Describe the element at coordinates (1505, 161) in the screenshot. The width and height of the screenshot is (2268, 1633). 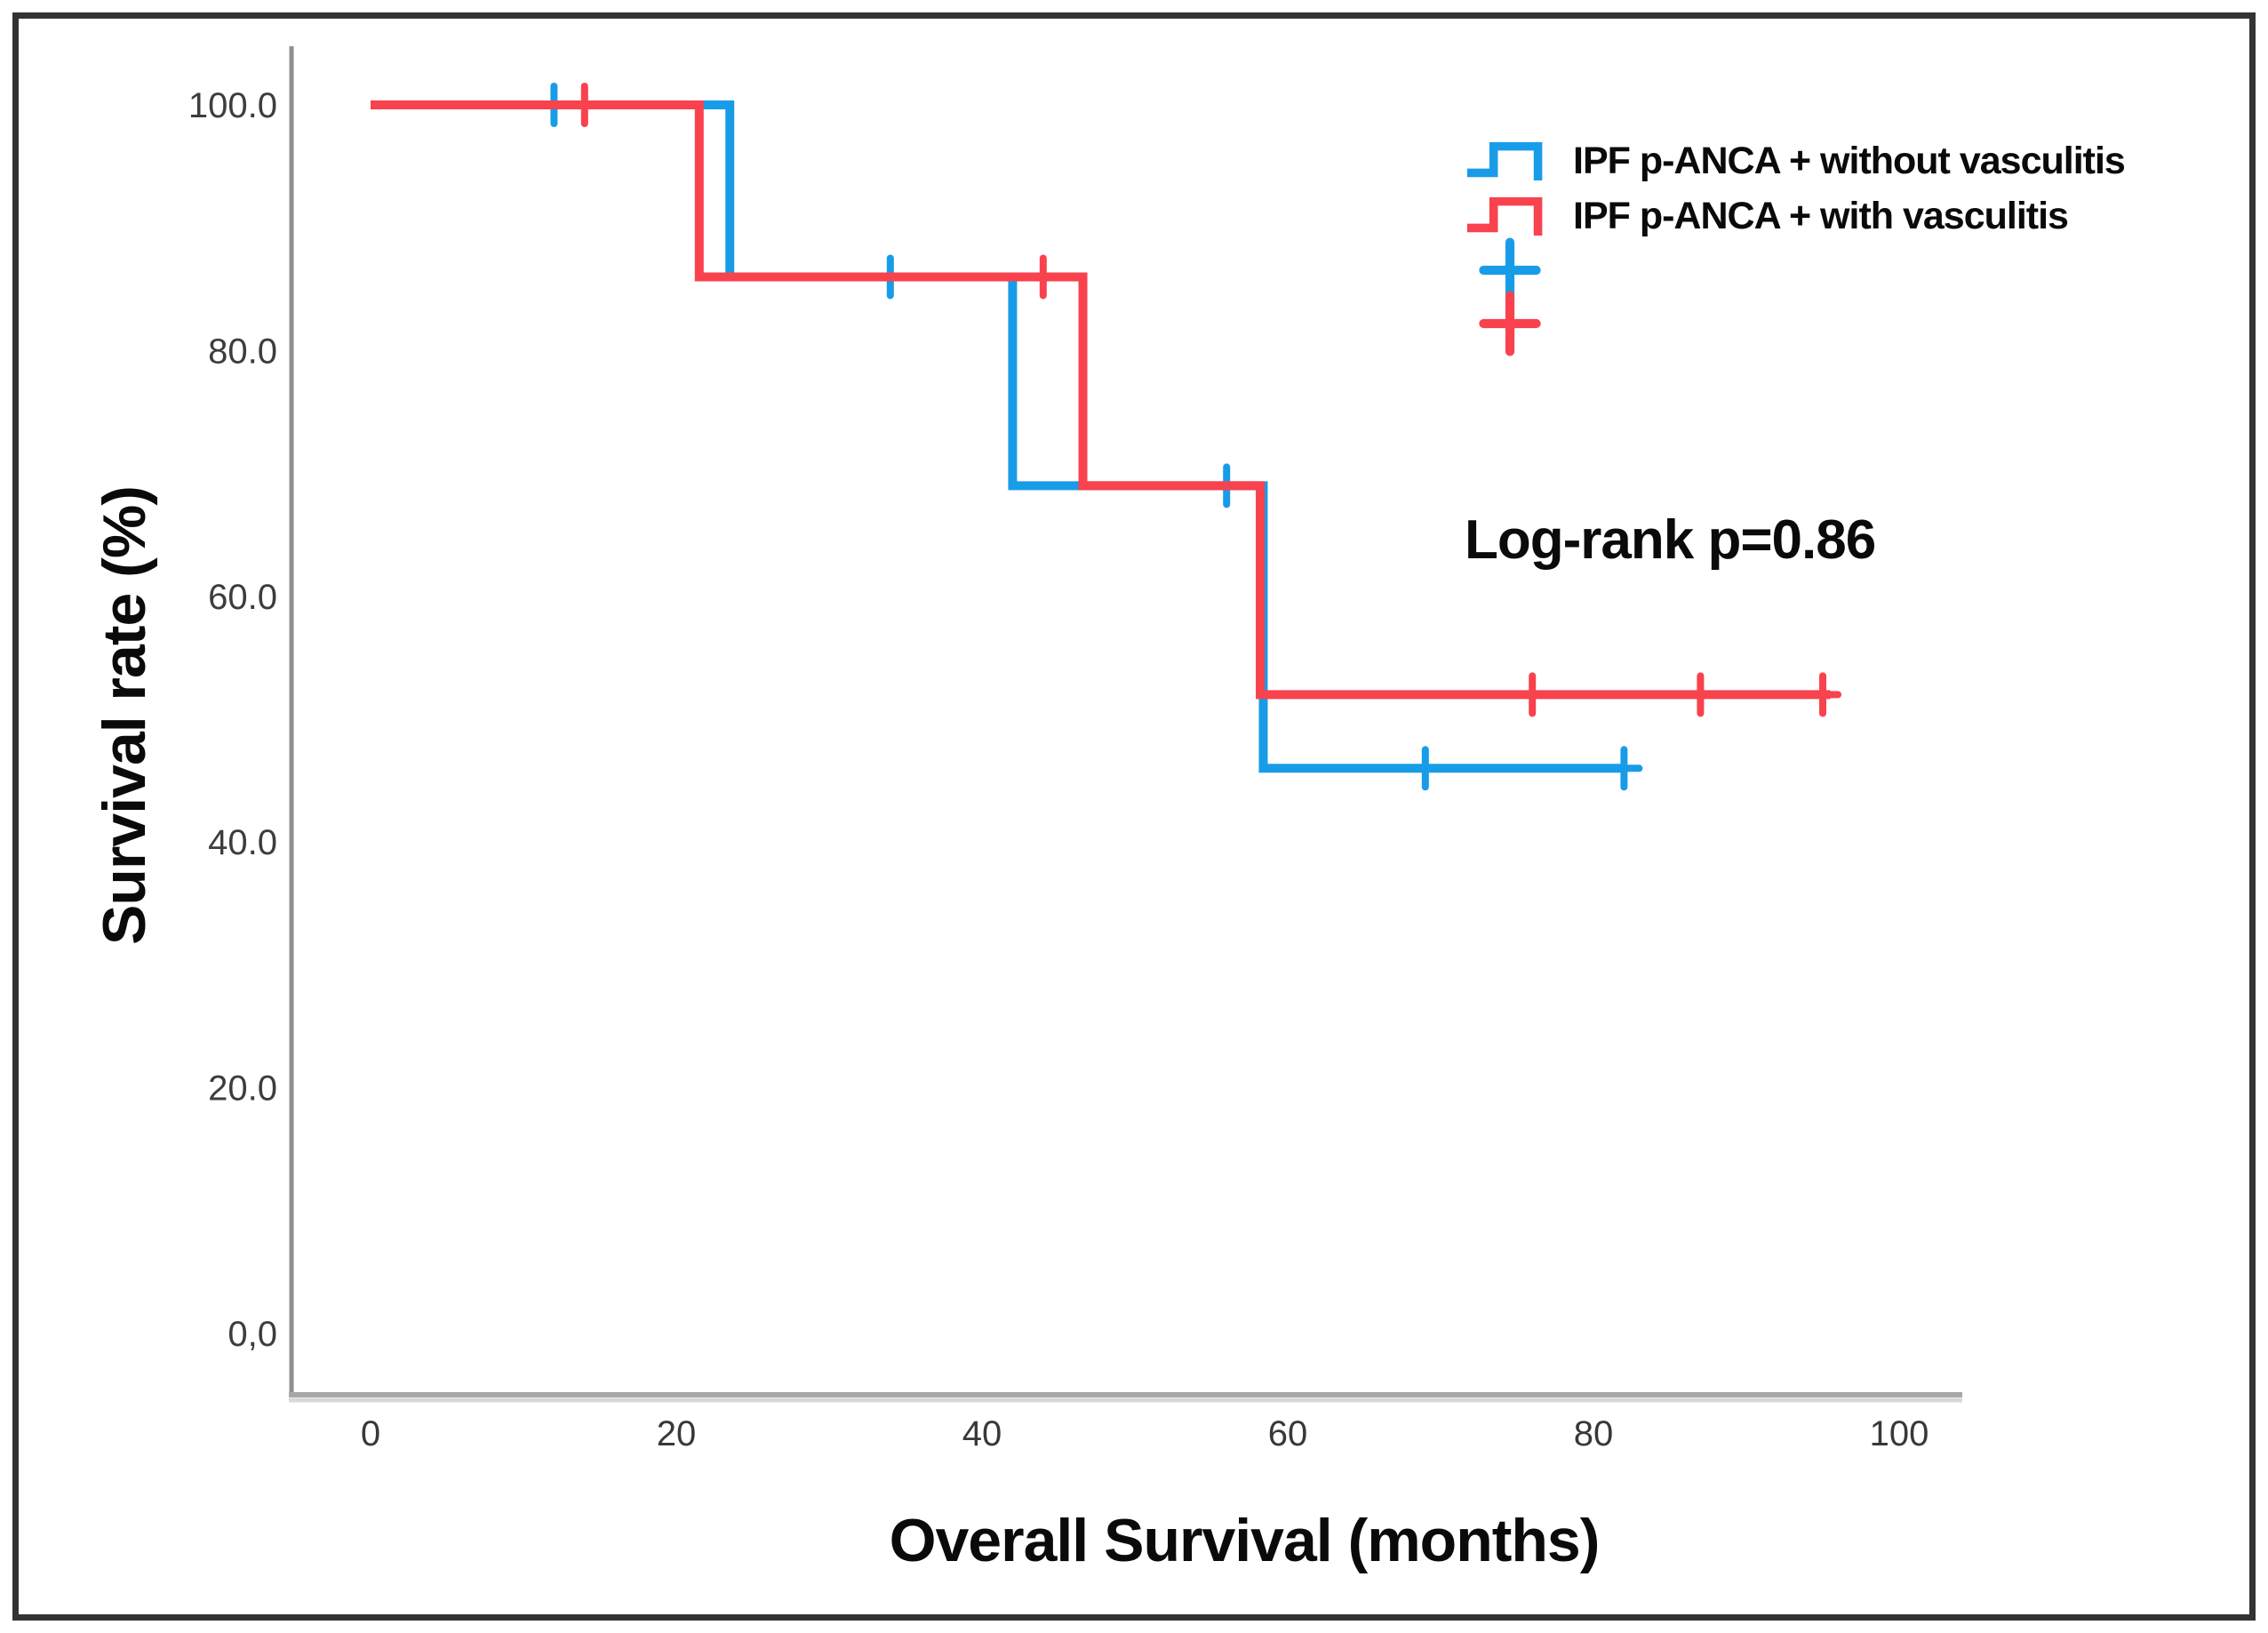
I see `step-line-swatch-blue` at that location.